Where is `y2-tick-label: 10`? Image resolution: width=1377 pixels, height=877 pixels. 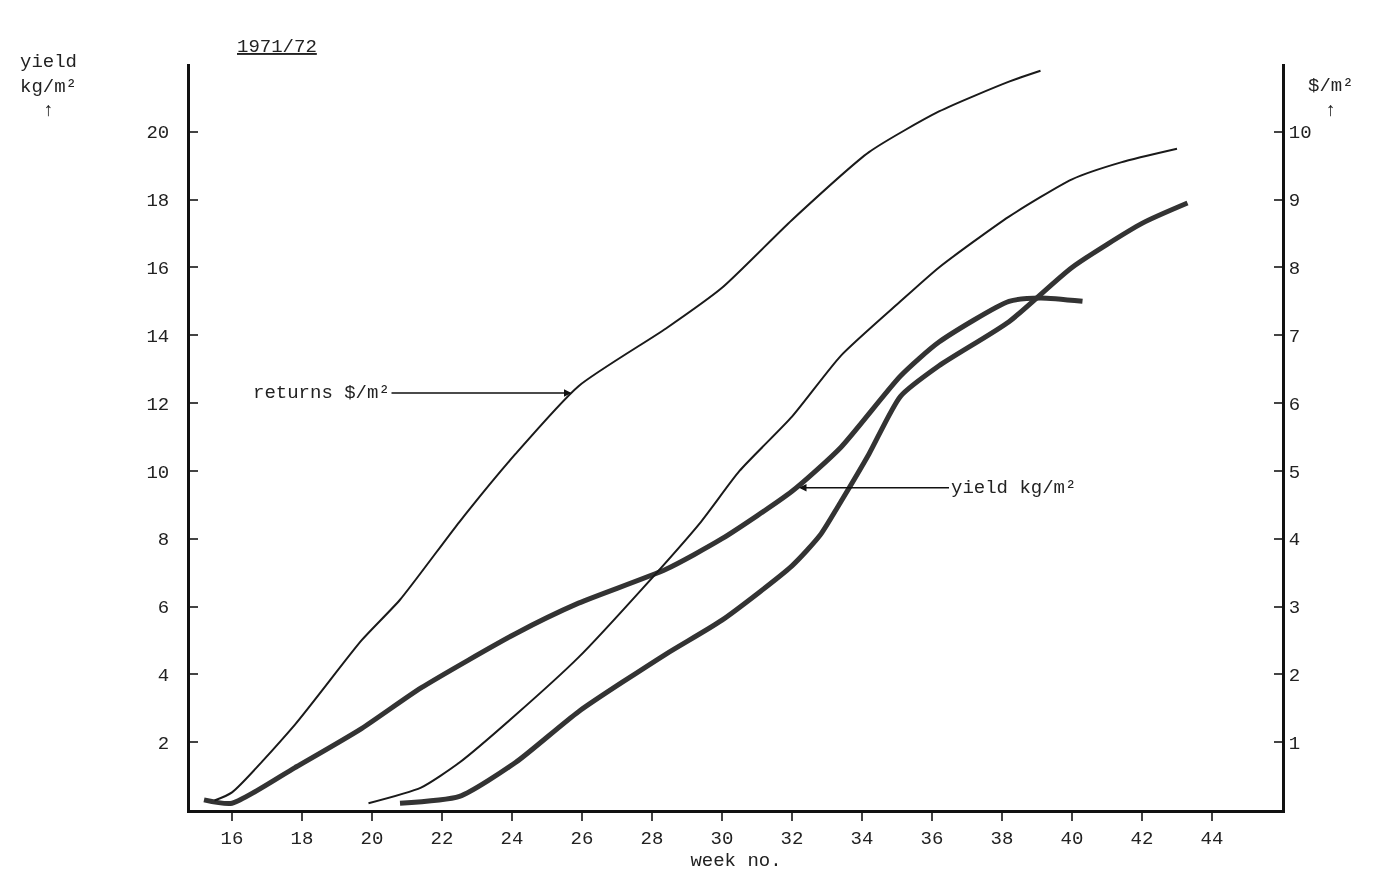
y2-tick-label: 10 is located at coordinates (1300, 133).